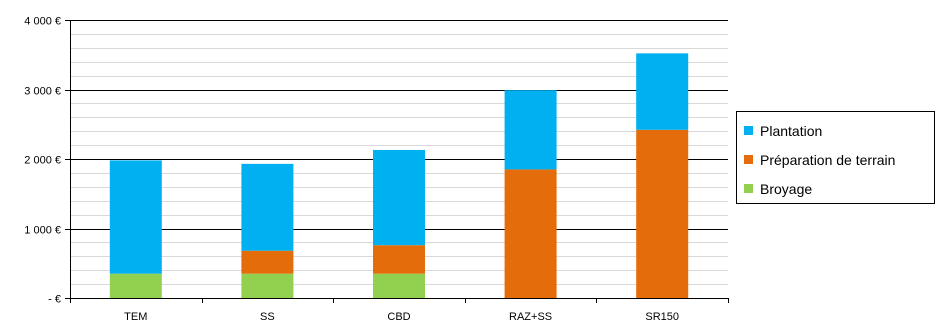 The image size is (949, 331). Describe the element at coordinates (786, 189) in the screenshot. I see `legend-label: Broyage` at that location.